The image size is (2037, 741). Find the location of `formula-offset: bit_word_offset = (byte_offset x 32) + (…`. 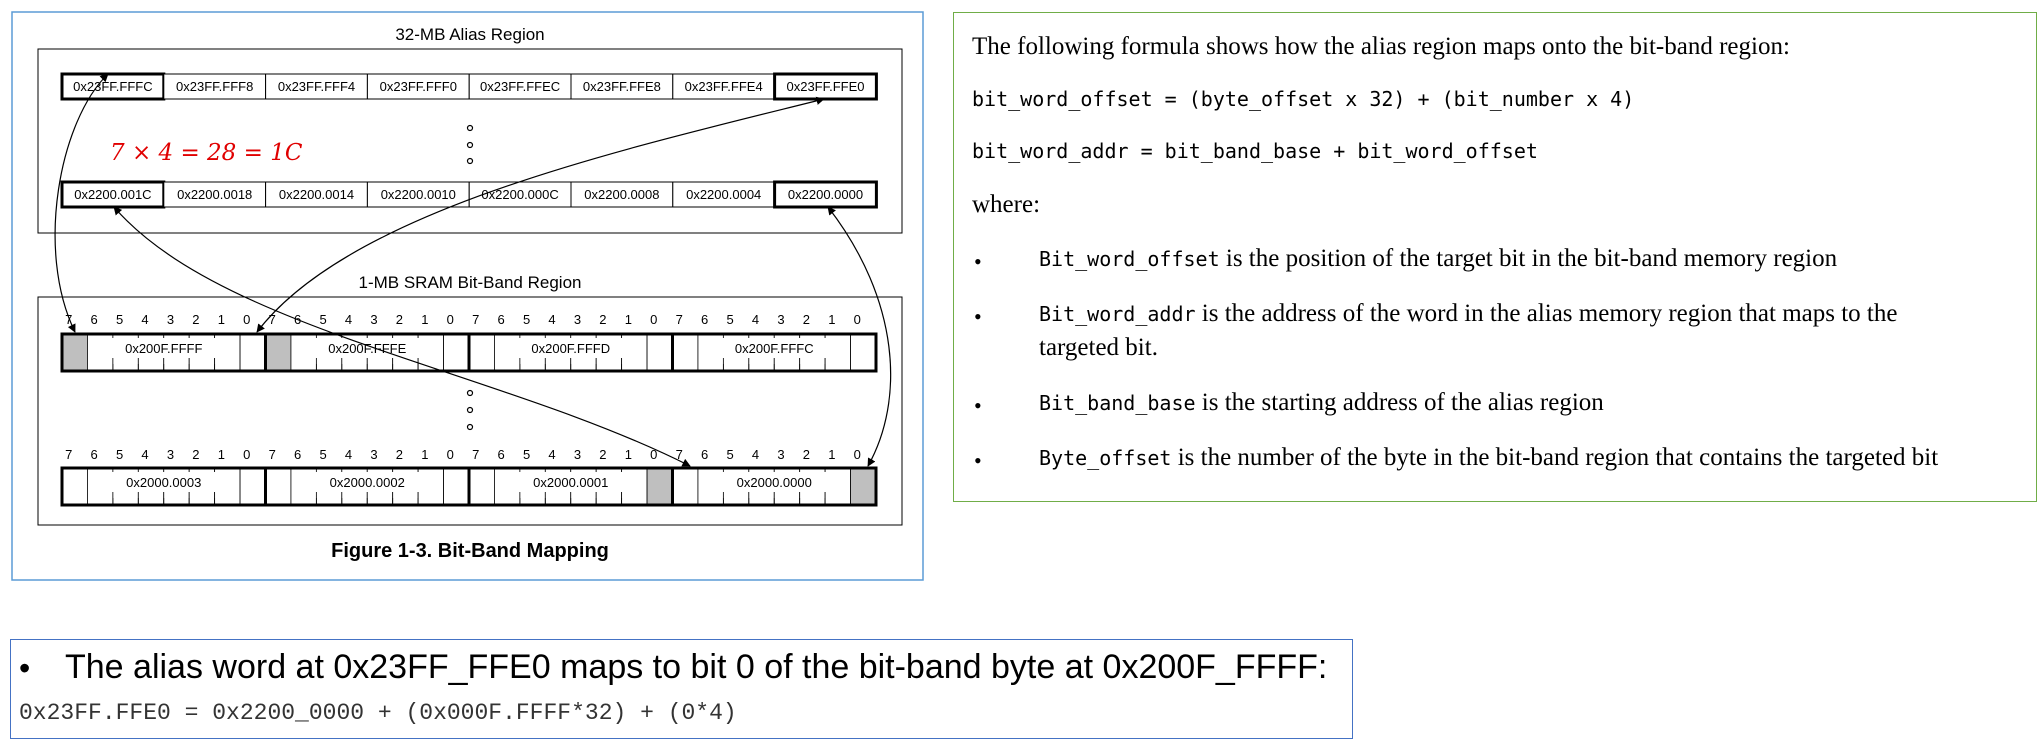

formula-offset: bit_word_offset = (byte_offset x 32) + (… is located at coordinates (1303, 99).